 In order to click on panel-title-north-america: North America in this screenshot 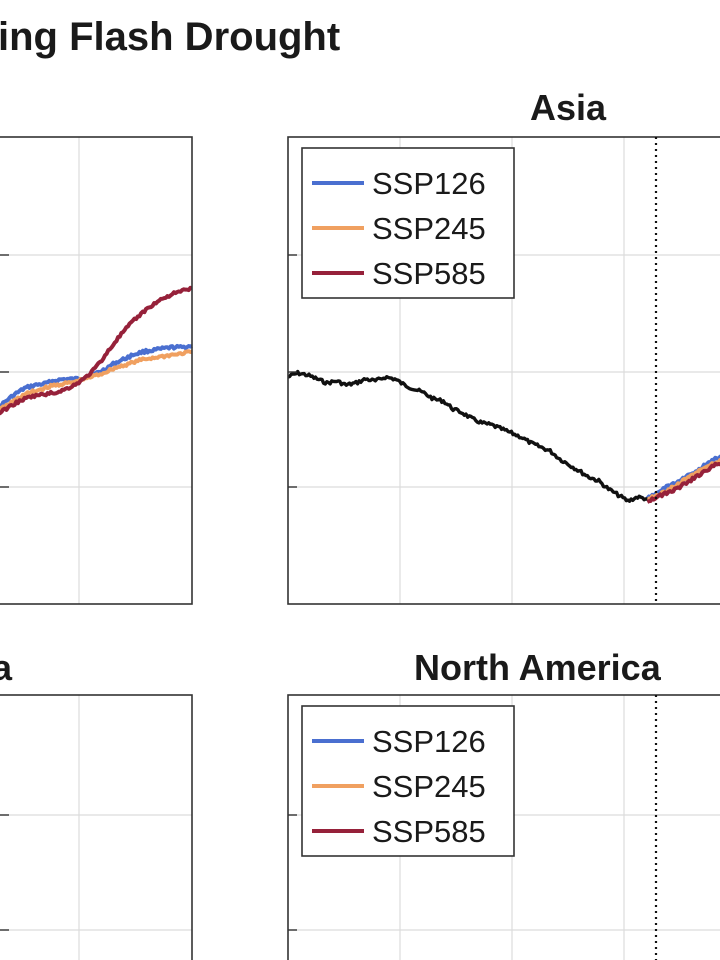, I will do `click(538, 667)`.